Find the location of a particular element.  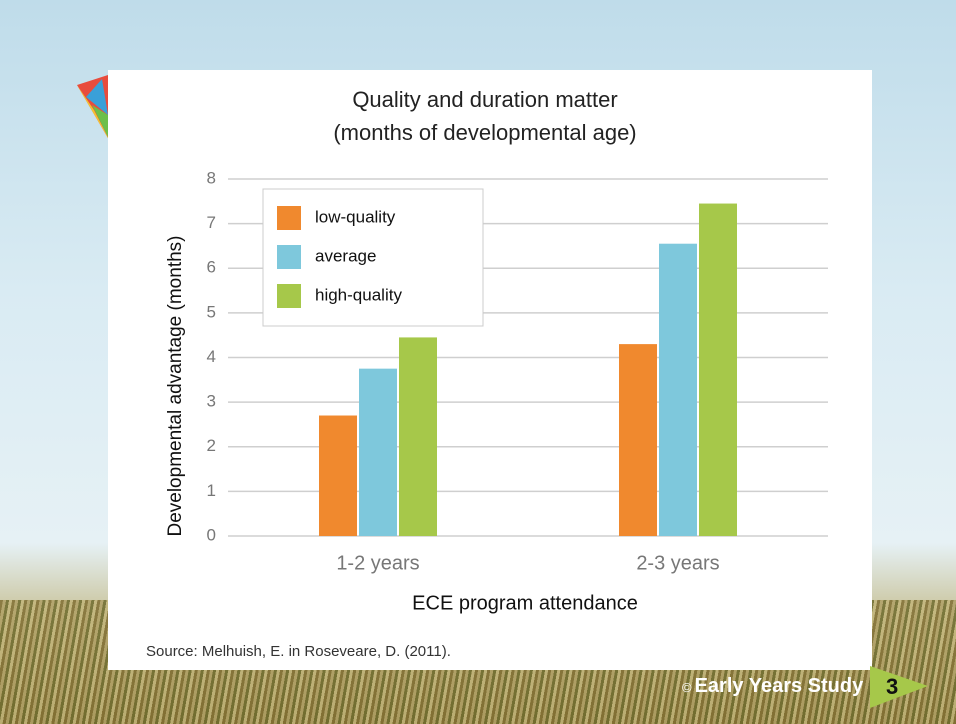

y-tick-label: 3 is located at coordinates (211, 401).